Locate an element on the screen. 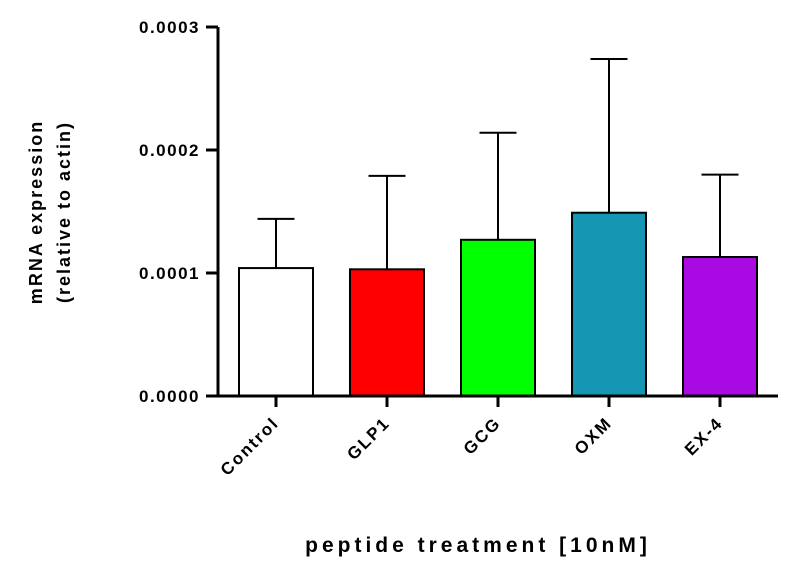  y-axis-title: mRNA expression (relative to actin) is located at coordinates (50, 212).